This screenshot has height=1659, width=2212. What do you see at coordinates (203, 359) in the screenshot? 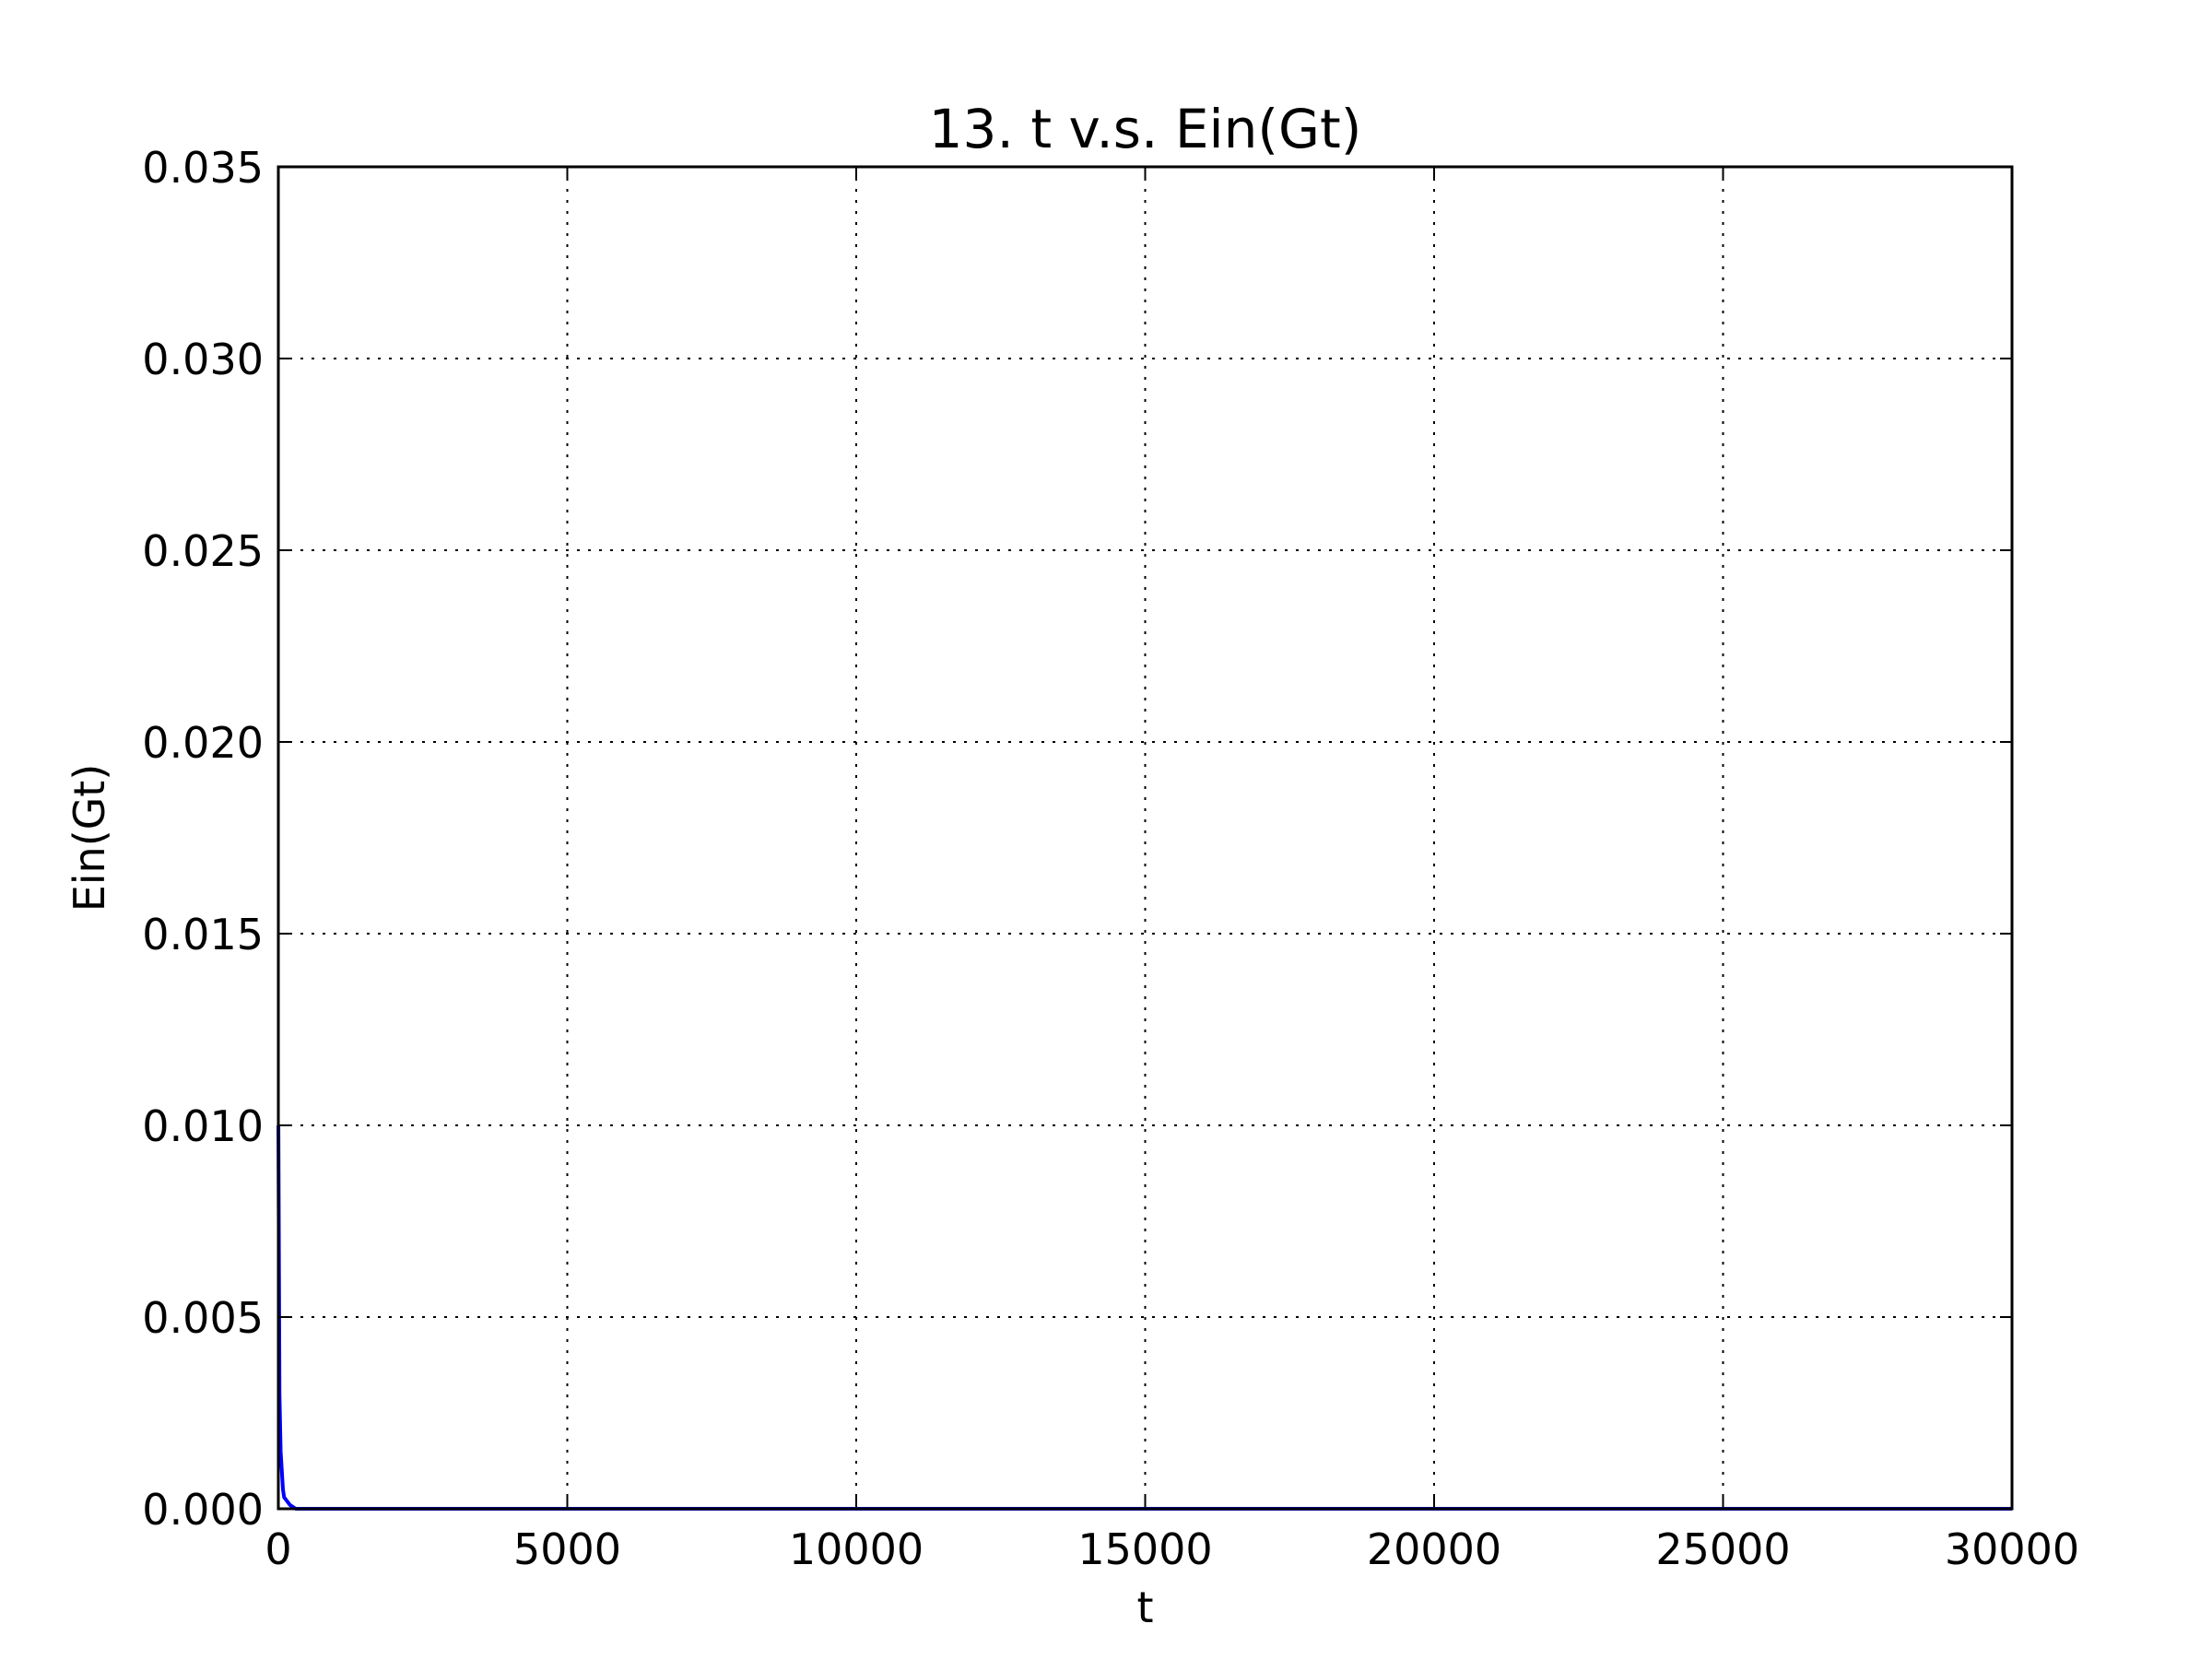
I see `y-tick-label: 0.030` at bounding box center [203, 359].